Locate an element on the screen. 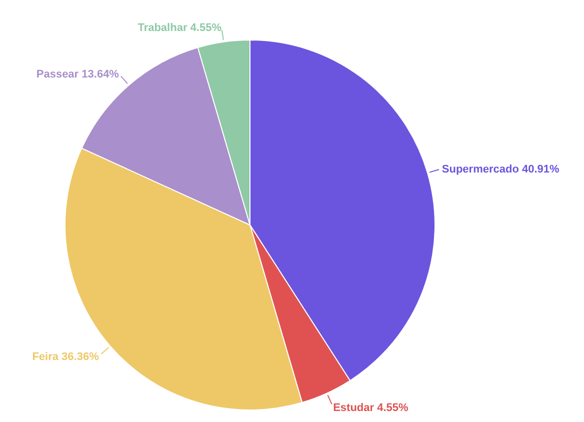  slice-label: Trabalhar is located at coordinates (163, 28).